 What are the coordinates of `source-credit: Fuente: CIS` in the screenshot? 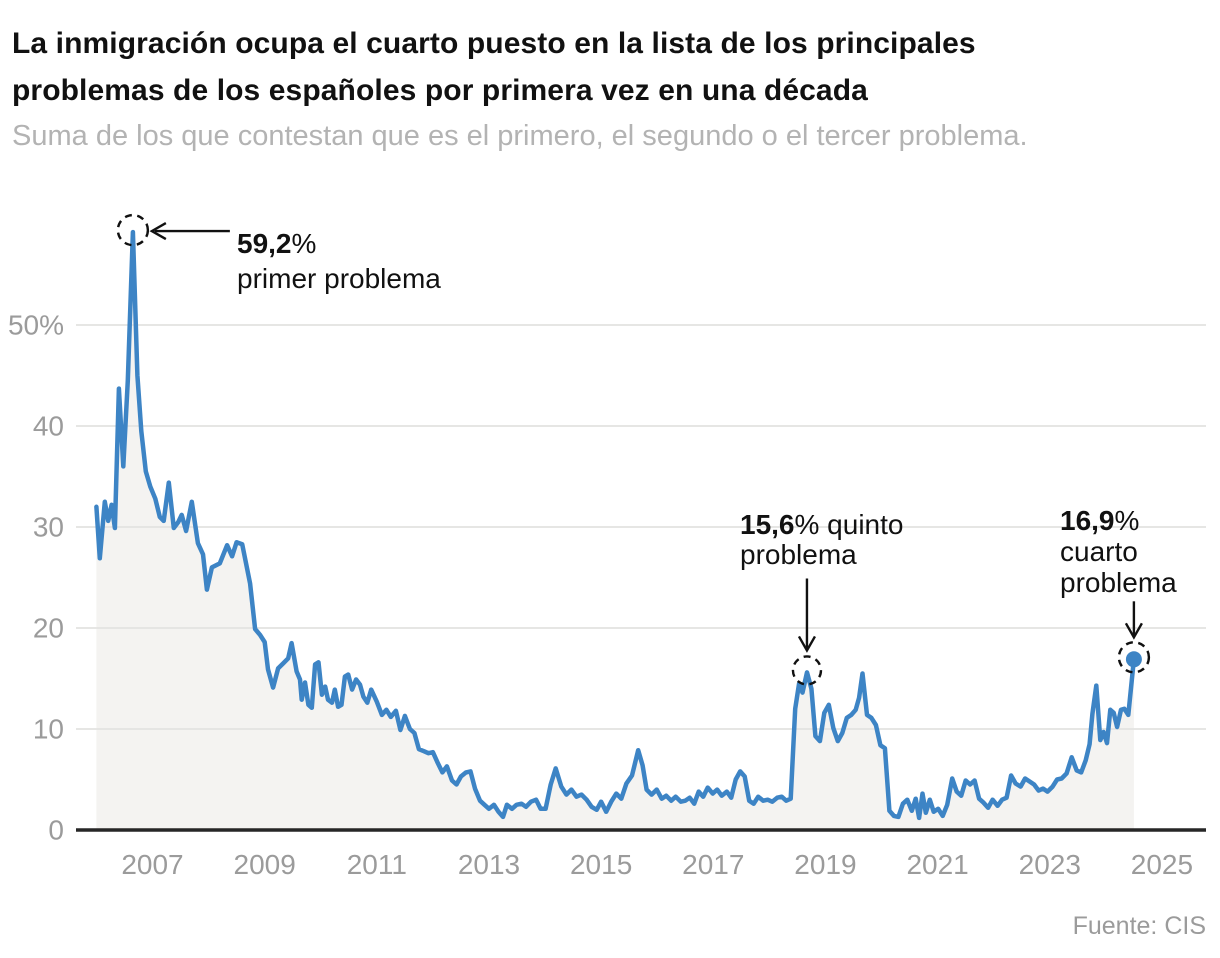 It's located at (1139, 926).